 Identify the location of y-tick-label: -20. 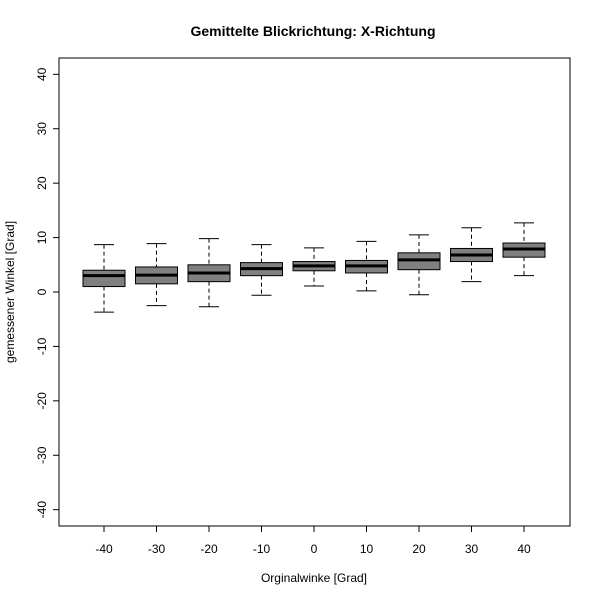
(42, 401).